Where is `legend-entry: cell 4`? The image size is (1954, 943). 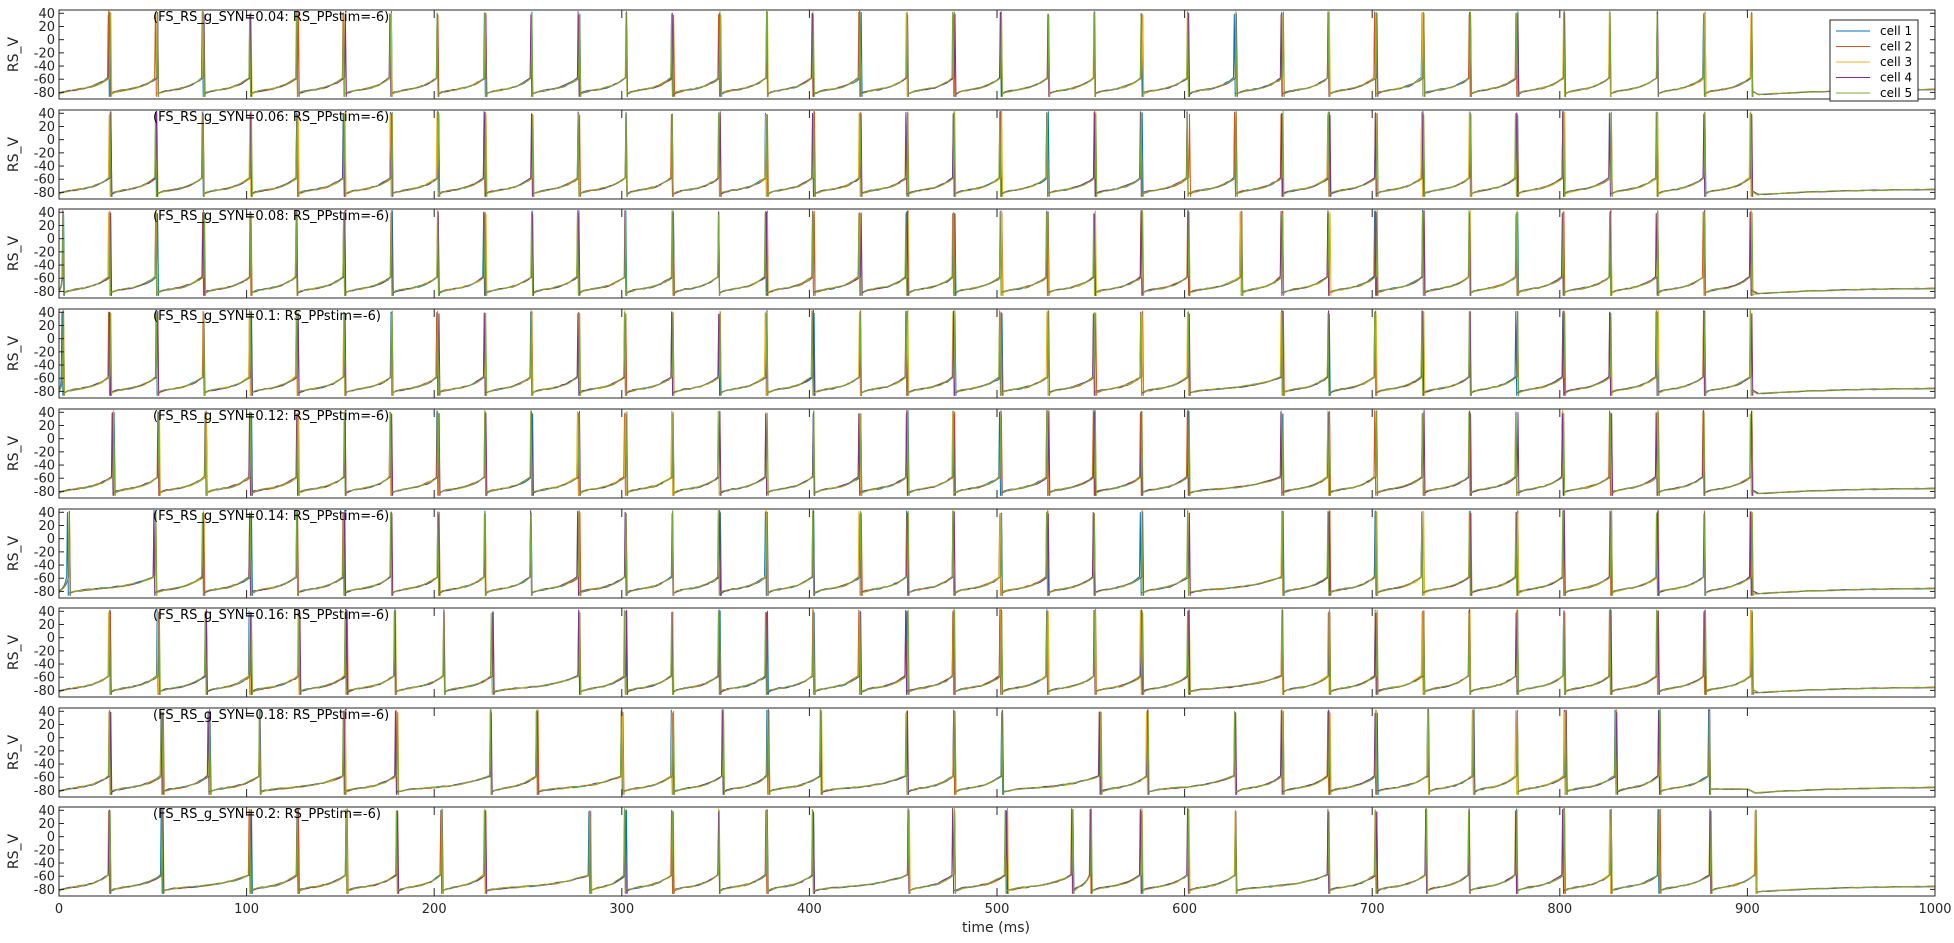
legend-entry: cell 4 is located at coordinates (1896, 78).